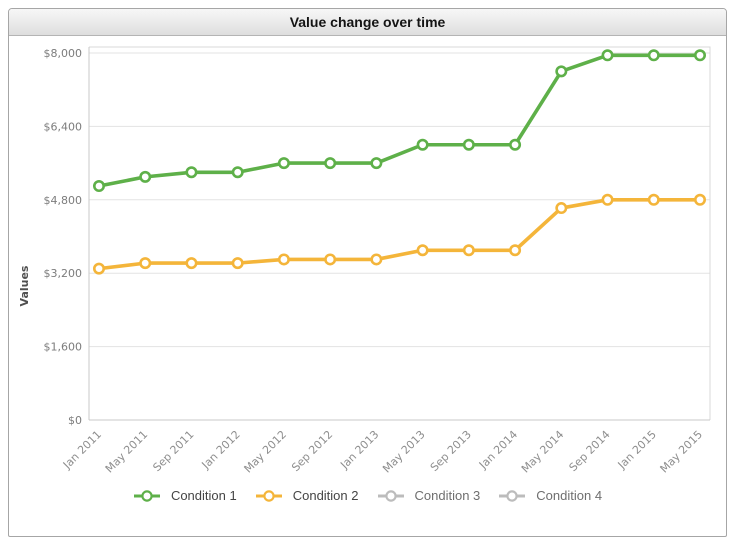 Image resolution: width=737 pixels, height=546 pixels. Describe the element at coordinates (82, 450) in the screenshot. I see `x-axis-tick-label: Jan 2011` at that location.